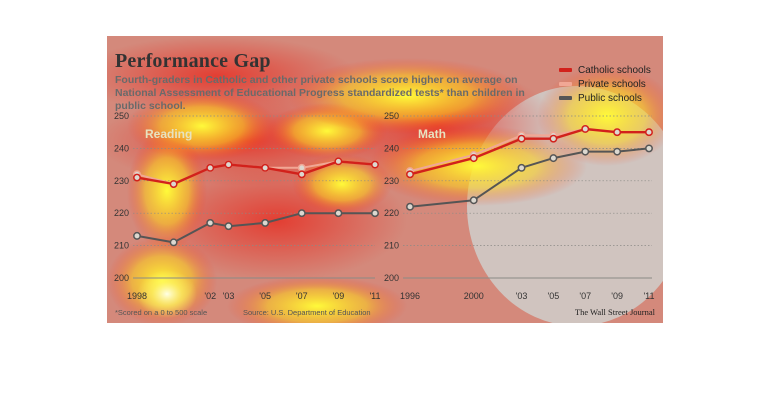 Image resolution: width=770 pixels, height=418 pixels. Describe the element at coordinates (265, 167) in the screenshot. I see `reading-point-catholic-2005` at that location.